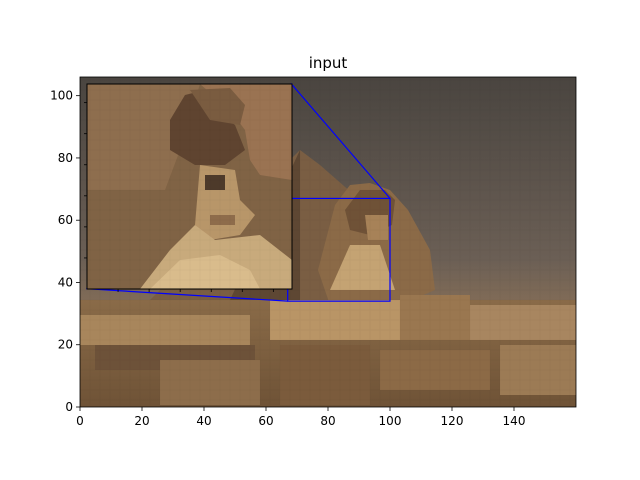  I want to click on x-axis-ticks: 0 20 40 60 80 100 120 140, so click(300, 417).